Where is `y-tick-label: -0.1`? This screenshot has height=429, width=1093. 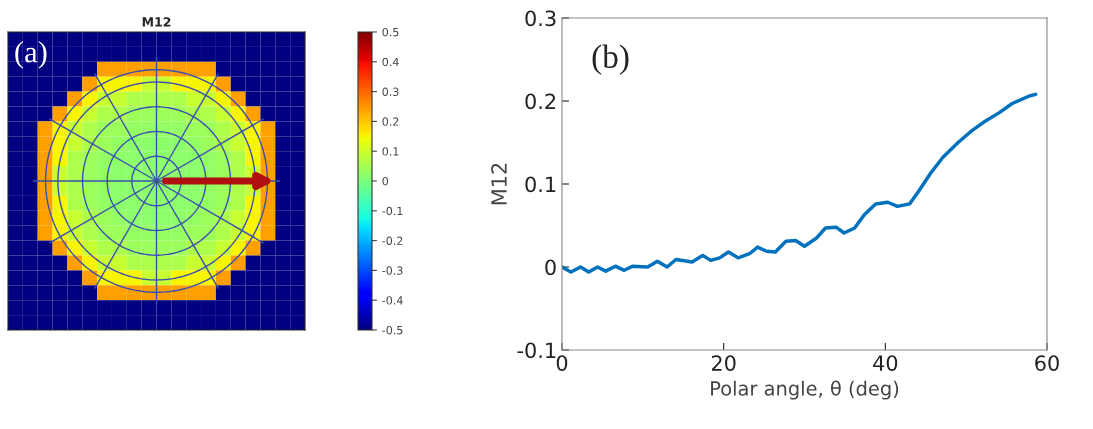
y-tick-label: -0.1 is located at coordinates (536, 350).